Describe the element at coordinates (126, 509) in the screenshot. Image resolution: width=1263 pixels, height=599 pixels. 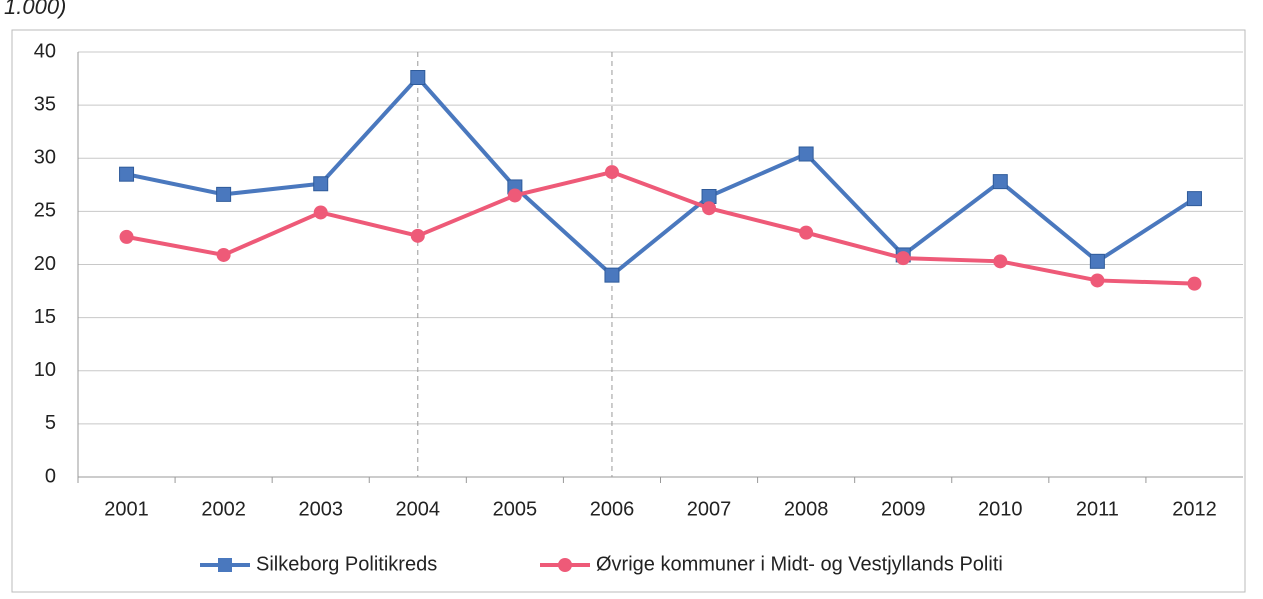
I see `x-tick-label: 2001` at that location.